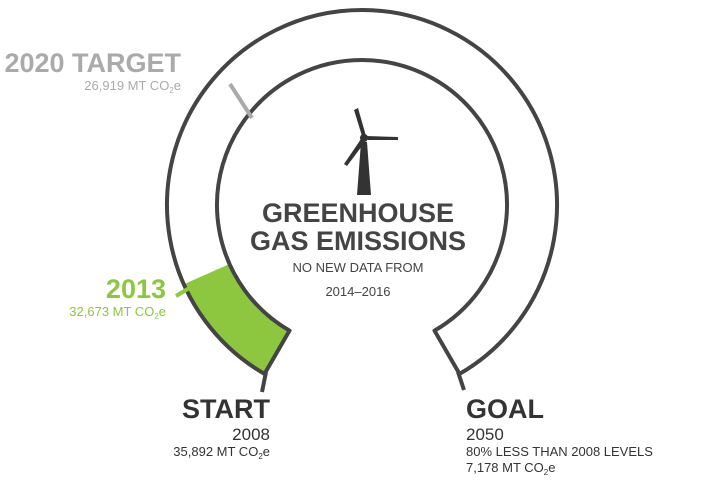 This screenshot has width=716, height=485. What do you see at coordinates (358, 241) in the screenshot?
I see `center-title: GAS EMISSIONS` at bounding box center [358, 241].